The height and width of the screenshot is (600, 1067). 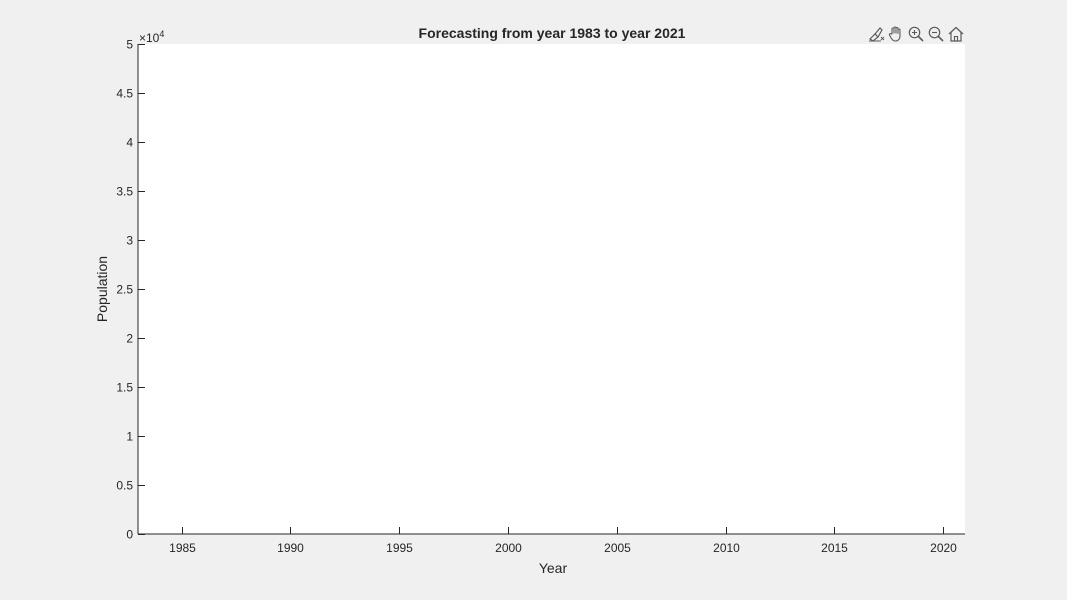 I want to click on home-restore-view-icon, so click(x=956, y=34).